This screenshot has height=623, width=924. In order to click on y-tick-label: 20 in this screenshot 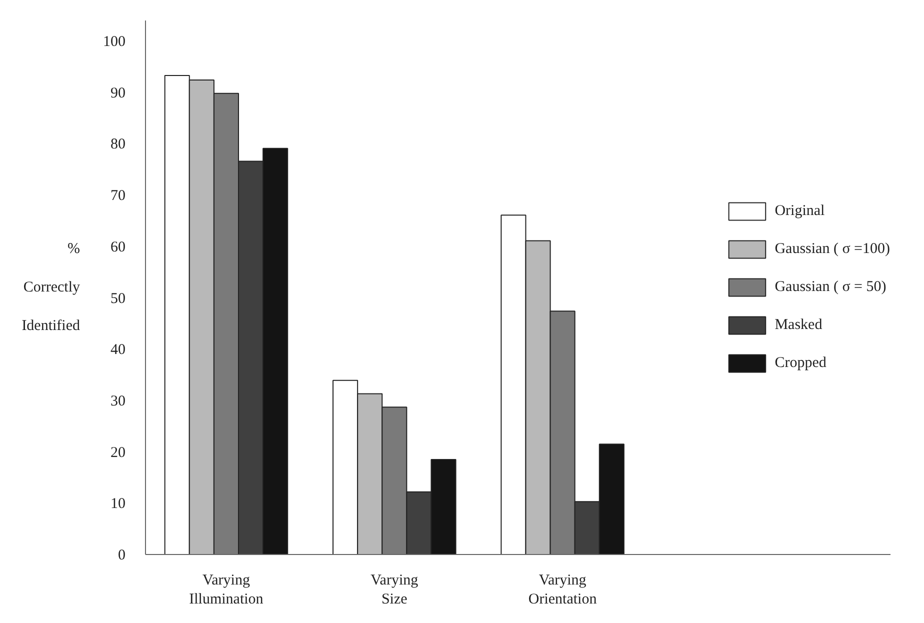, I will do `click(118, 452)`.